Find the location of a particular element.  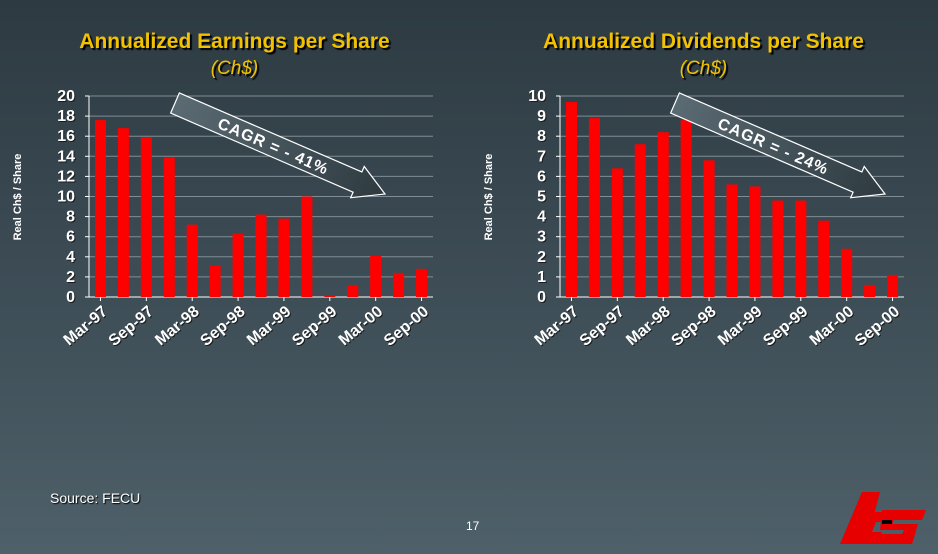

y-tick-label: 9 is located at coordinates (541, 116).